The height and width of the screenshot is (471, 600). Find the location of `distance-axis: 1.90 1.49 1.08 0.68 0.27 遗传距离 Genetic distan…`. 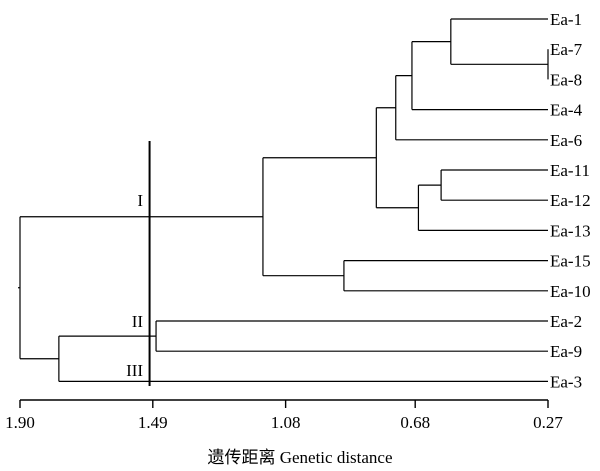

distance-axis: 1.90 1.49 1.08 0.68 0.27 遗传距离 Genetic distan… is located at coordinates (284, 433).